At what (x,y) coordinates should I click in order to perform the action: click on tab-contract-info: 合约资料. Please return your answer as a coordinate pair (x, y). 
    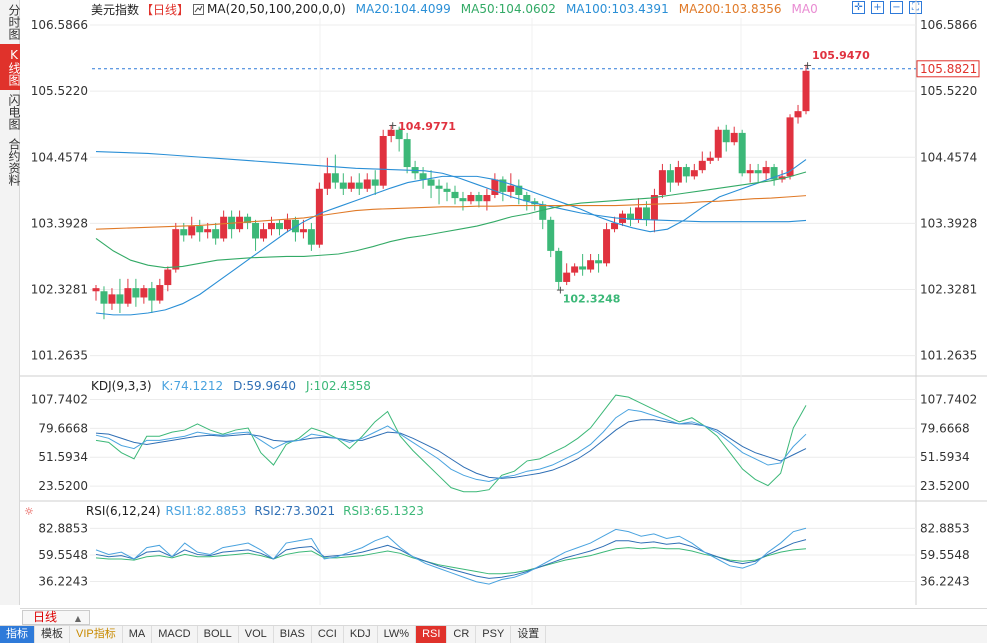
    Looking at the image, I should click on (14, 162).